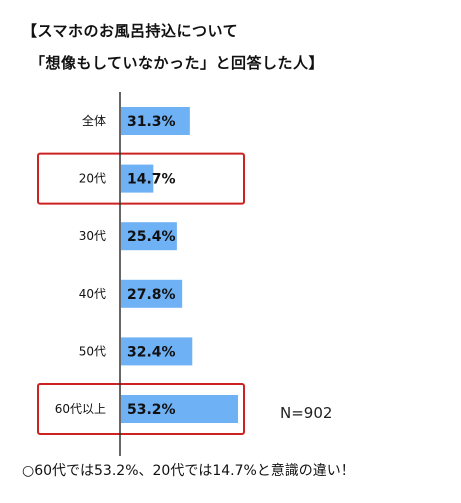  What do you see at coordinates (92, 179) in the screenshot?
I see `category-label: 20代` at bounding box center [92, 179].